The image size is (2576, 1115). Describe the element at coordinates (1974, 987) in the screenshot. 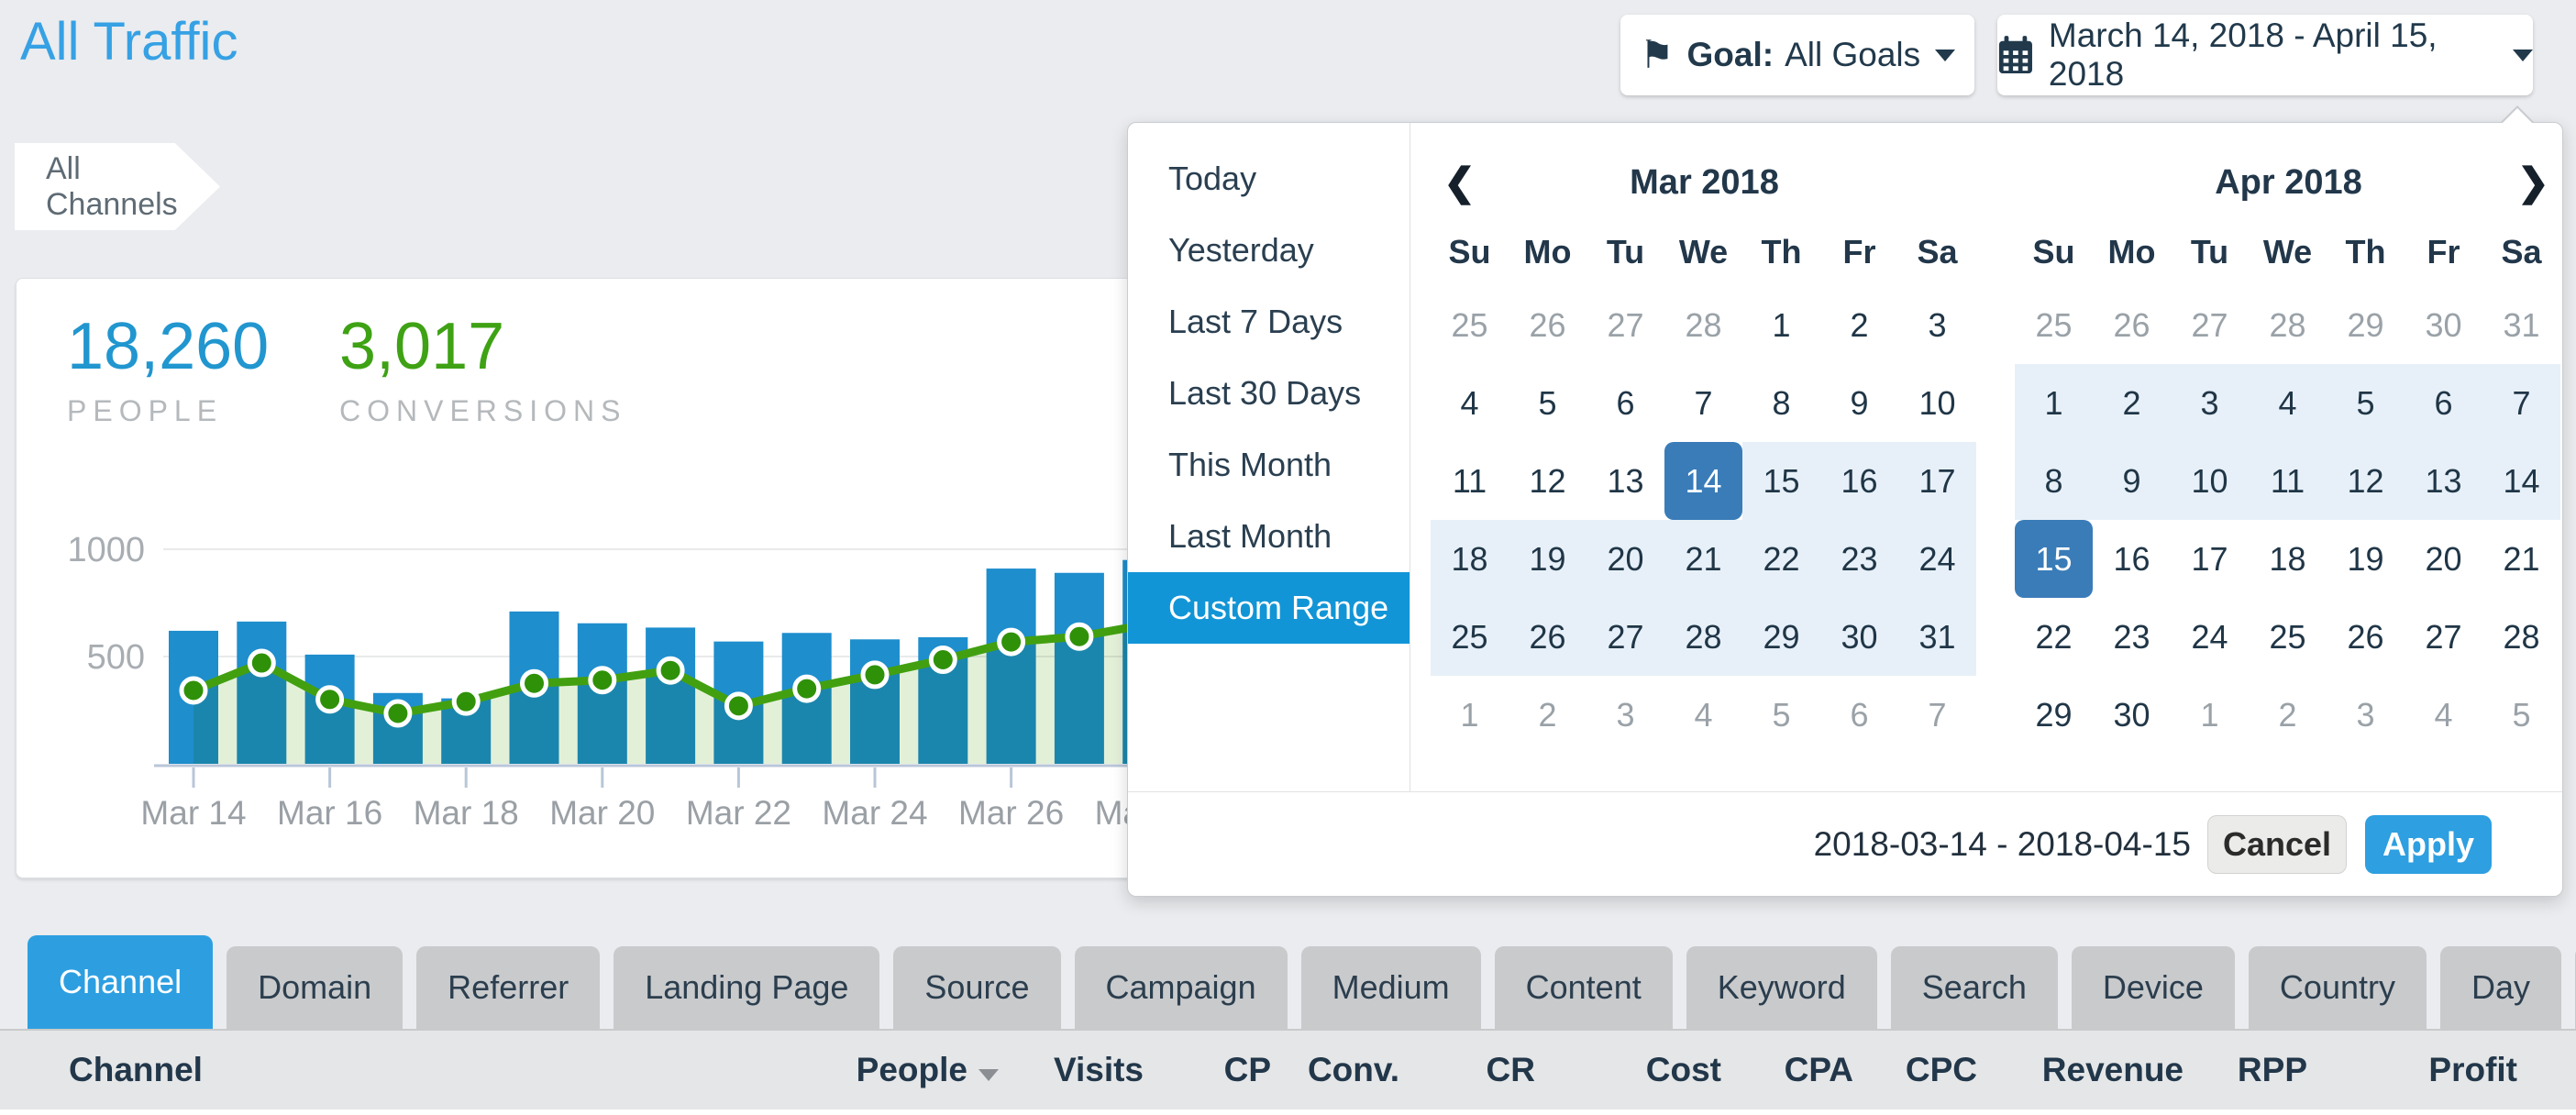

I see `tab-search: Search` at that location.